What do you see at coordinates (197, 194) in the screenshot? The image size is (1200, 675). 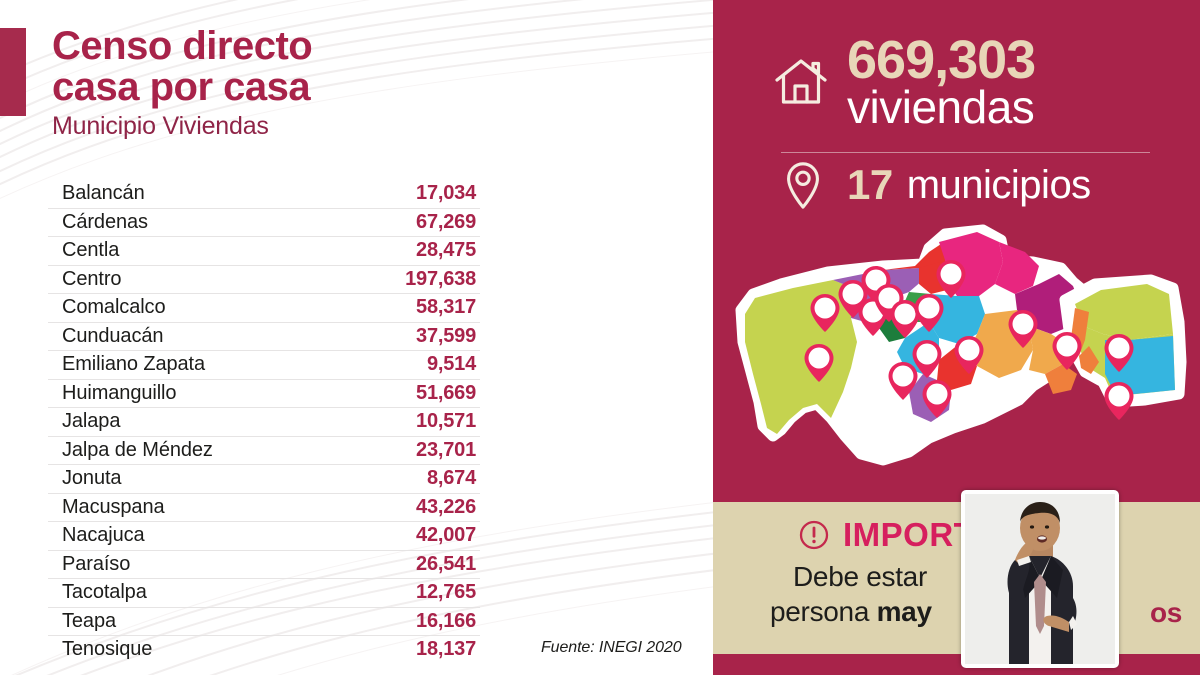 I see `municipio-name: Balancán` at bounding box center [197, 194].